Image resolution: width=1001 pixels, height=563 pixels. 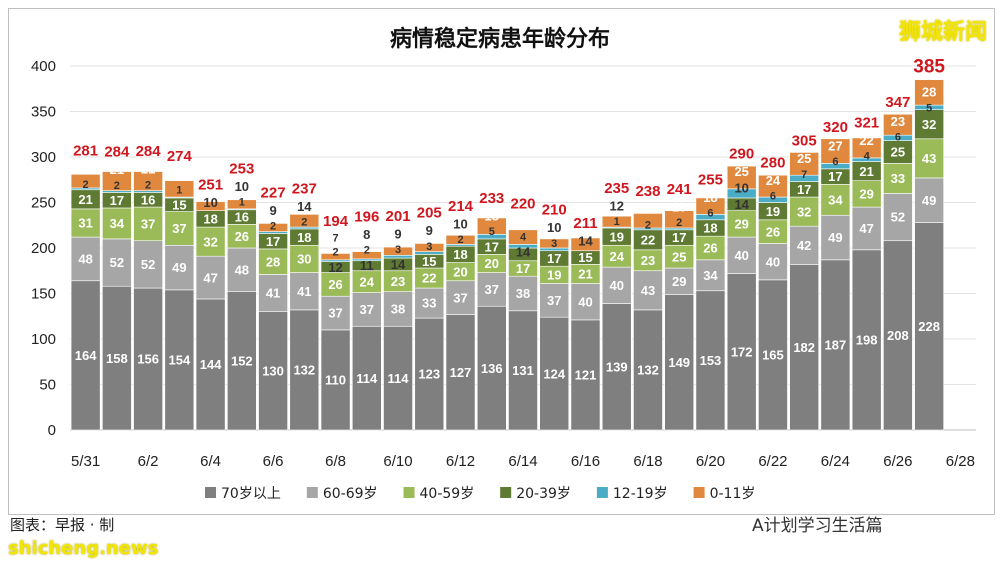 I want to click on legend-label: 0-11岁, so click(x=733, y=494).